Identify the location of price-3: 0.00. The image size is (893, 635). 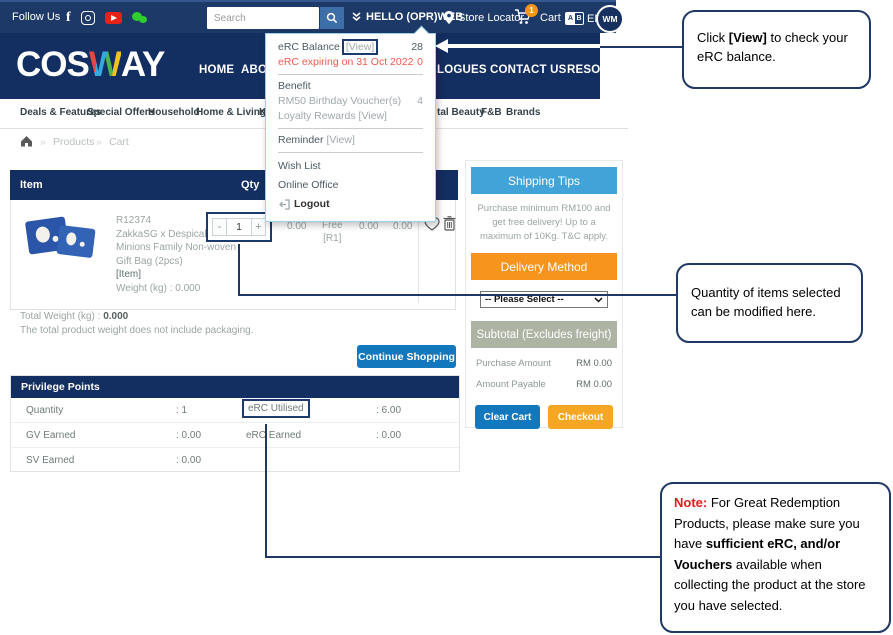
(369, 226).